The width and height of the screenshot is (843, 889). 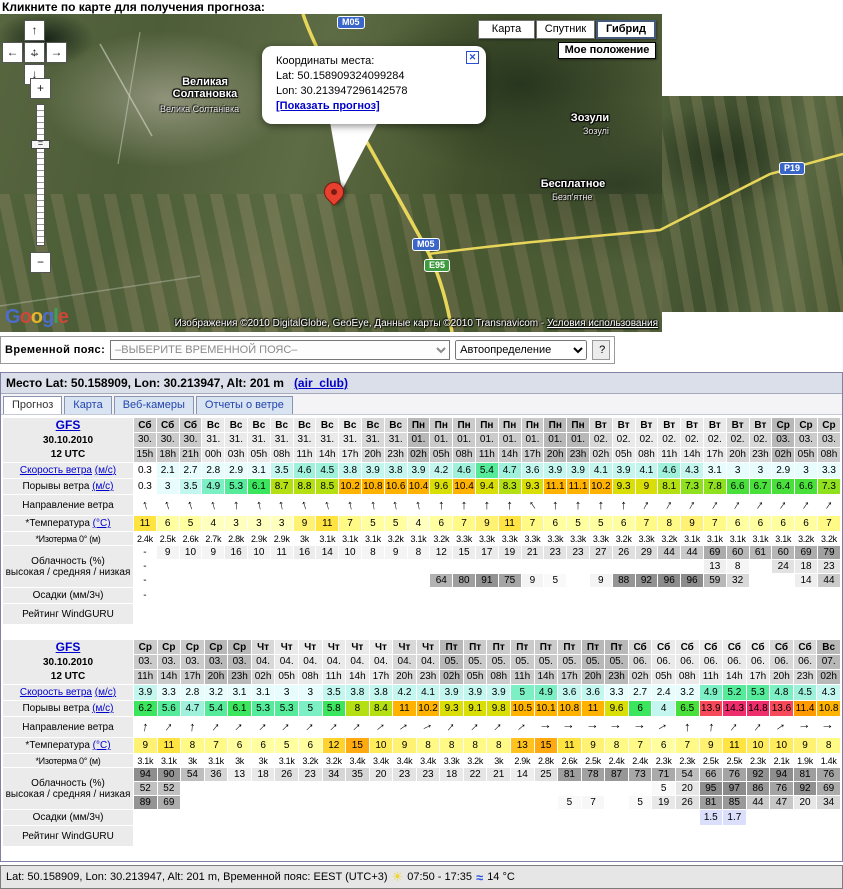 What do you see at coordinates (244, 405) in the screenshot?
I see `tab-3: Отчеты о ветре` at bounding box center [244, 405].